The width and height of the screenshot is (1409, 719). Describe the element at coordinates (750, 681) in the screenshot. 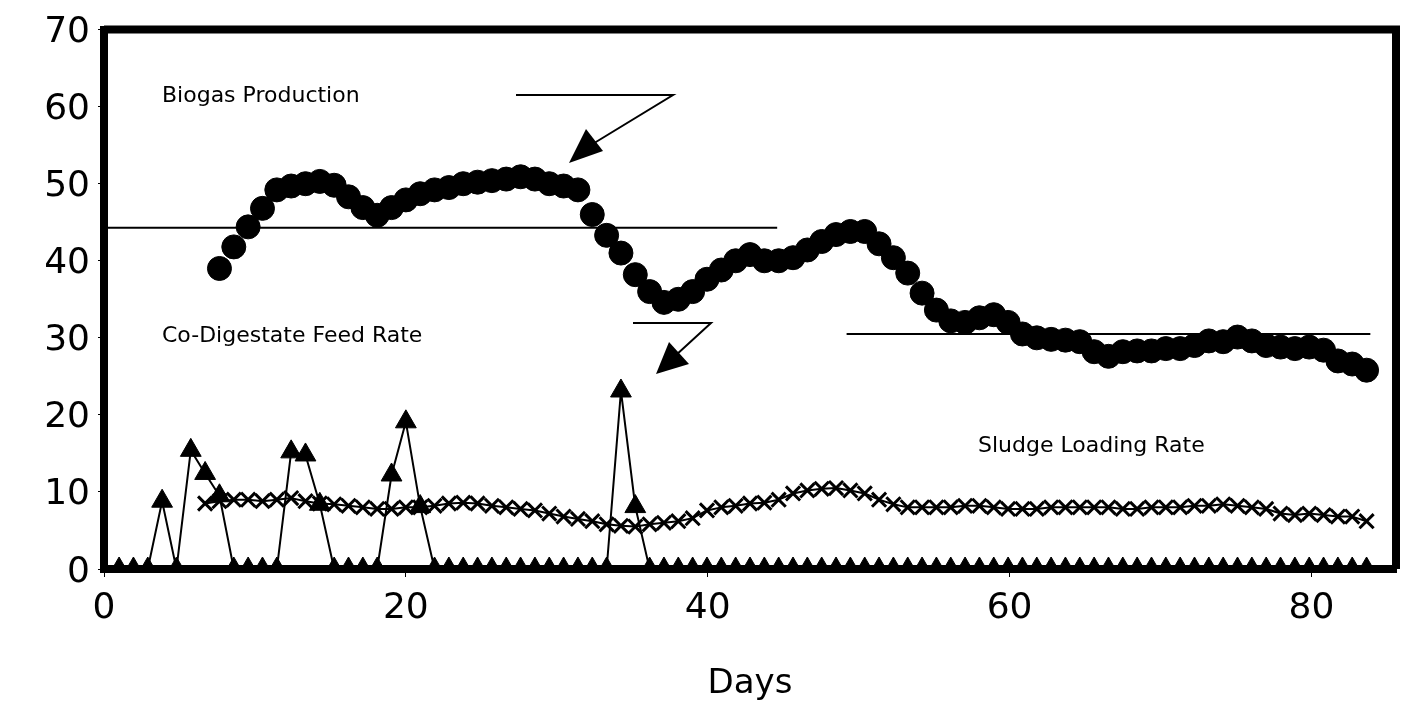

I see `x-axis-title: Days` at that location.